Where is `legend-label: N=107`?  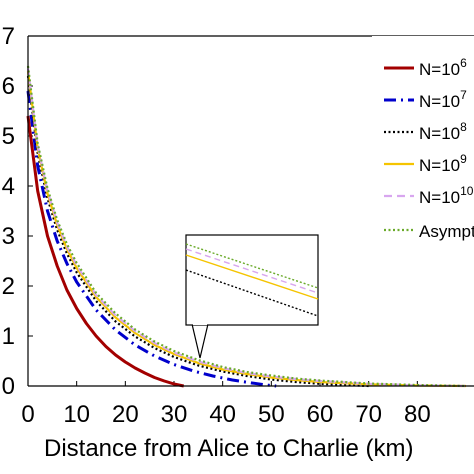 legend-label: N=107 is located at coordinates (443, 99).